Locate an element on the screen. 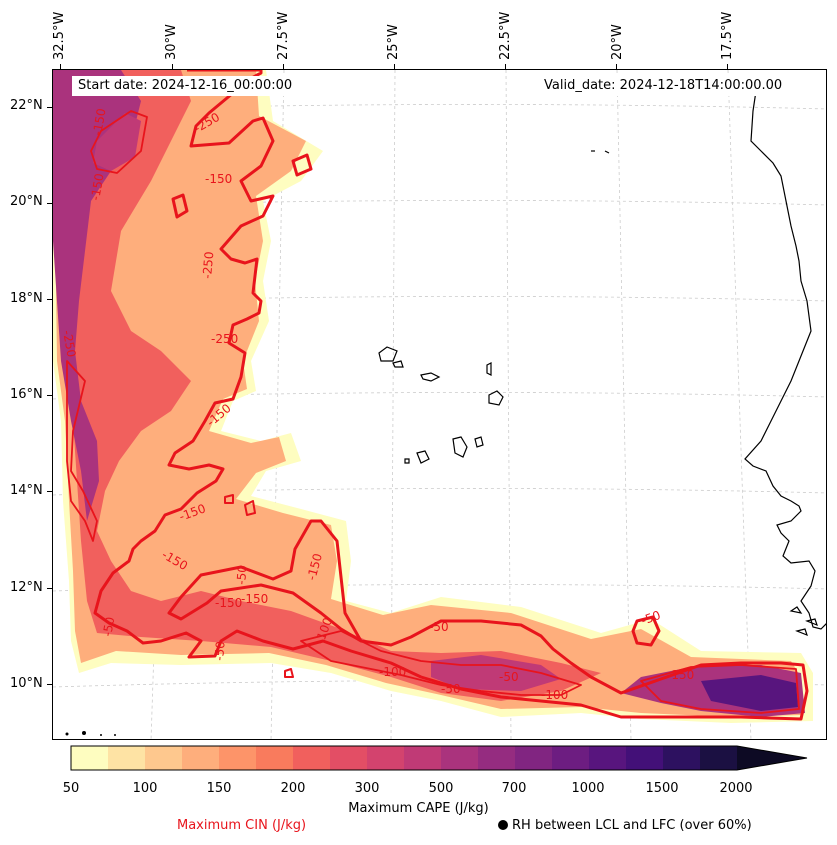  cape-colorbar is located at coordinates (439, 758).